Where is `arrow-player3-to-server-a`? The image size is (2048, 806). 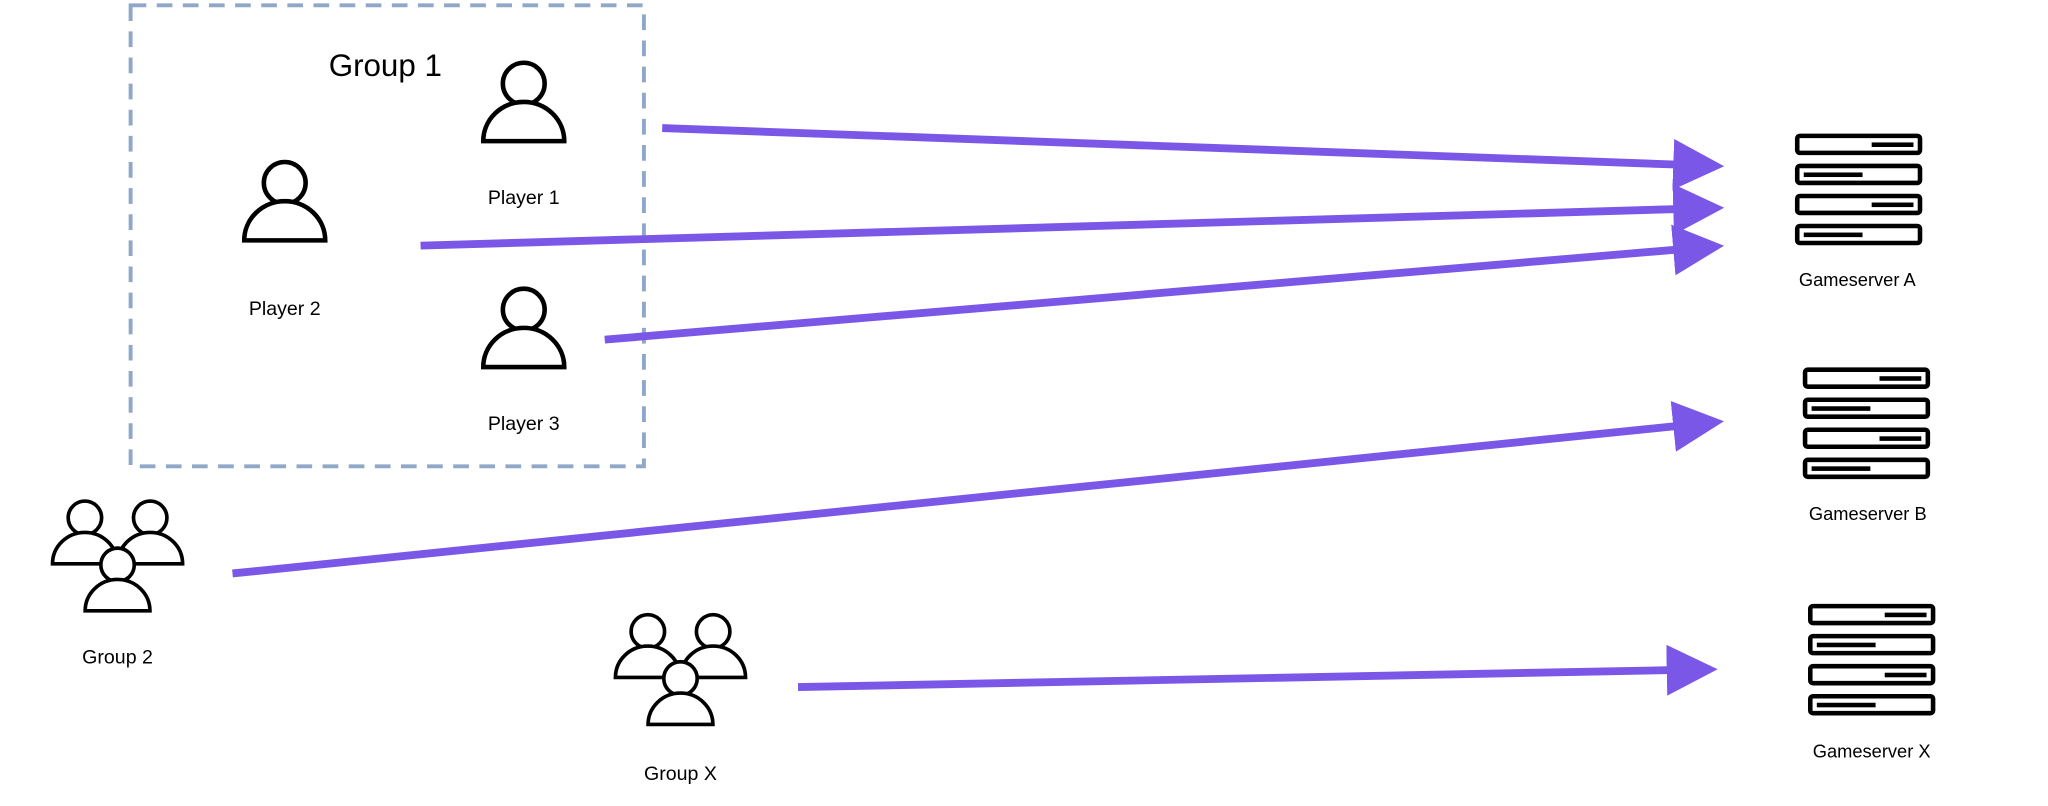 arrow-player3-to-server-a is located at coordinates (1164, 284).